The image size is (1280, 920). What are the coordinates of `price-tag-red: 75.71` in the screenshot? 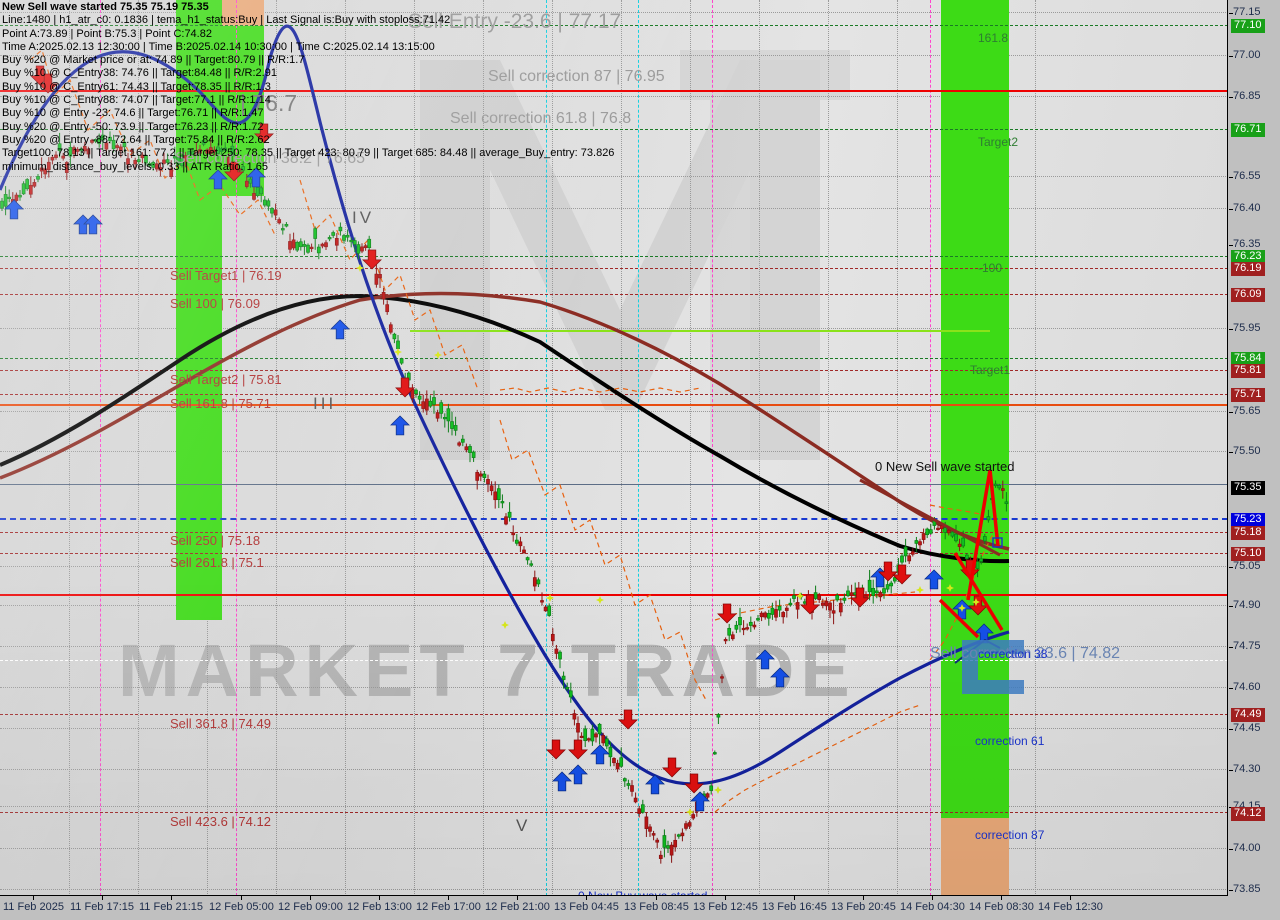 It's located at (1248, 395).